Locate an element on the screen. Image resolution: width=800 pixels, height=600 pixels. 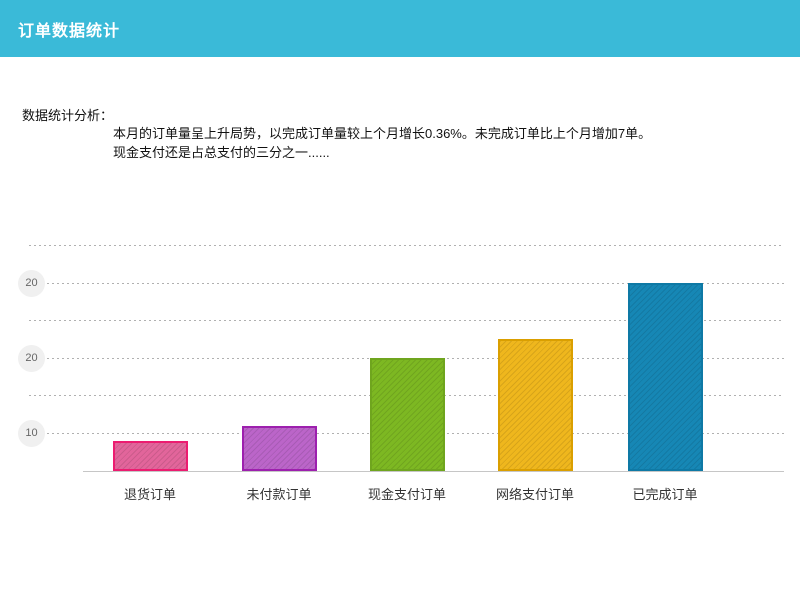
page-title: 订单数据统计 is located at coordinates (69, 31).